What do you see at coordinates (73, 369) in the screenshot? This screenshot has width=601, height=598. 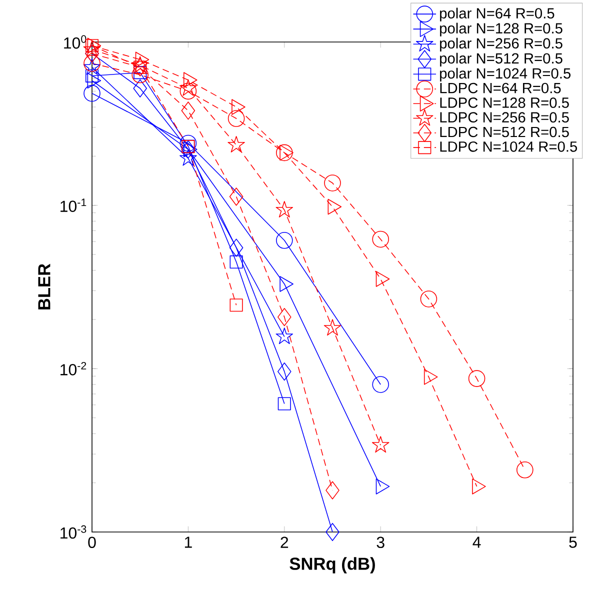 I see `y-tick-label: 10$^{-2}$` at bounding box center [73, 369].